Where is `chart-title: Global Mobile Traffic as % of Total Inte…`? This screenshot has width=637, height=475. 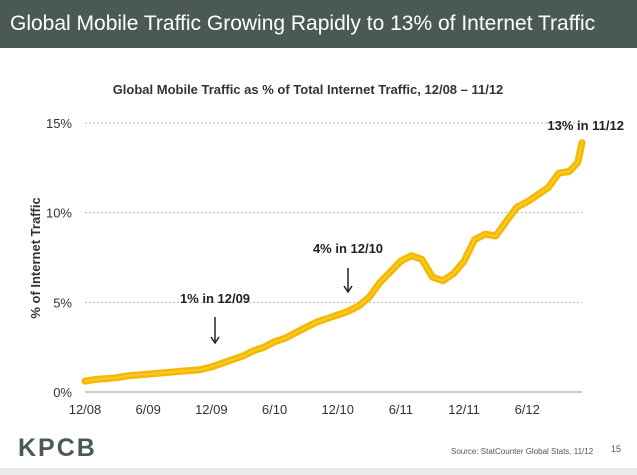 chart-title: Global Mobile Traffic as % of Total Inte… is located at coordinates (308, 89).